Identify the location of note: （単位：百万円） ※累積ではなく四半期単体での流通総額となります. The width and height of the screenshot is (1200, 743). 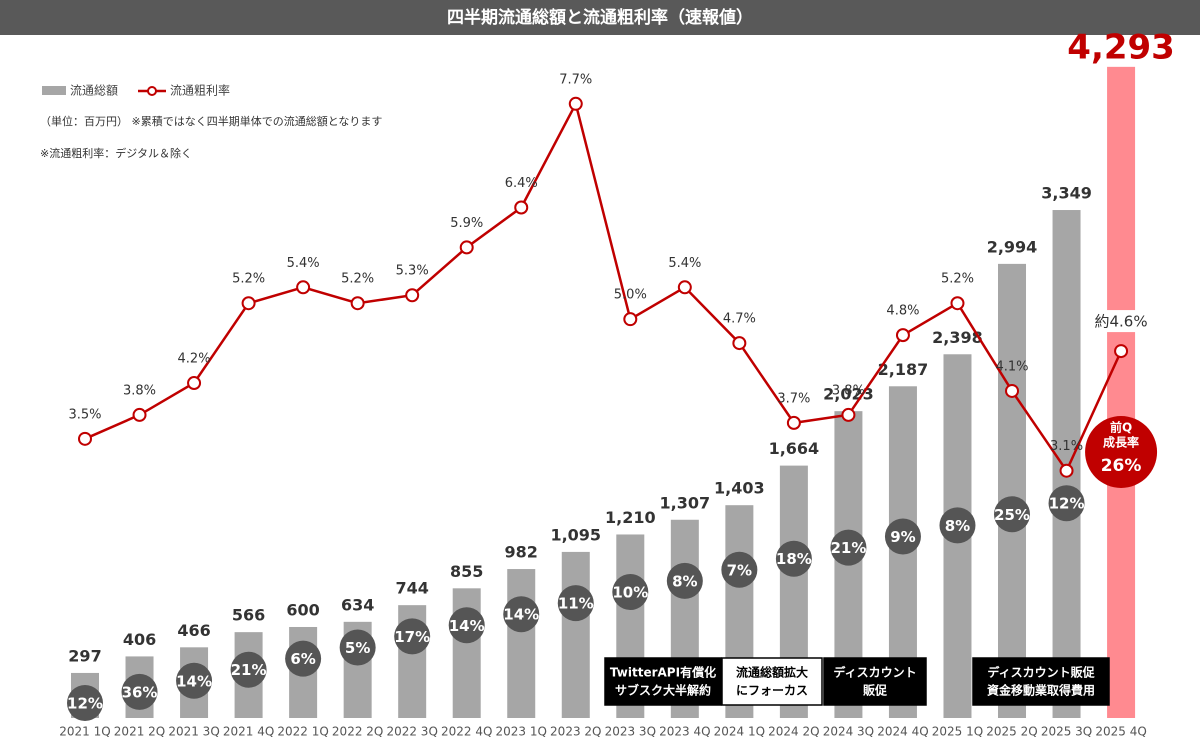
(211, 121).